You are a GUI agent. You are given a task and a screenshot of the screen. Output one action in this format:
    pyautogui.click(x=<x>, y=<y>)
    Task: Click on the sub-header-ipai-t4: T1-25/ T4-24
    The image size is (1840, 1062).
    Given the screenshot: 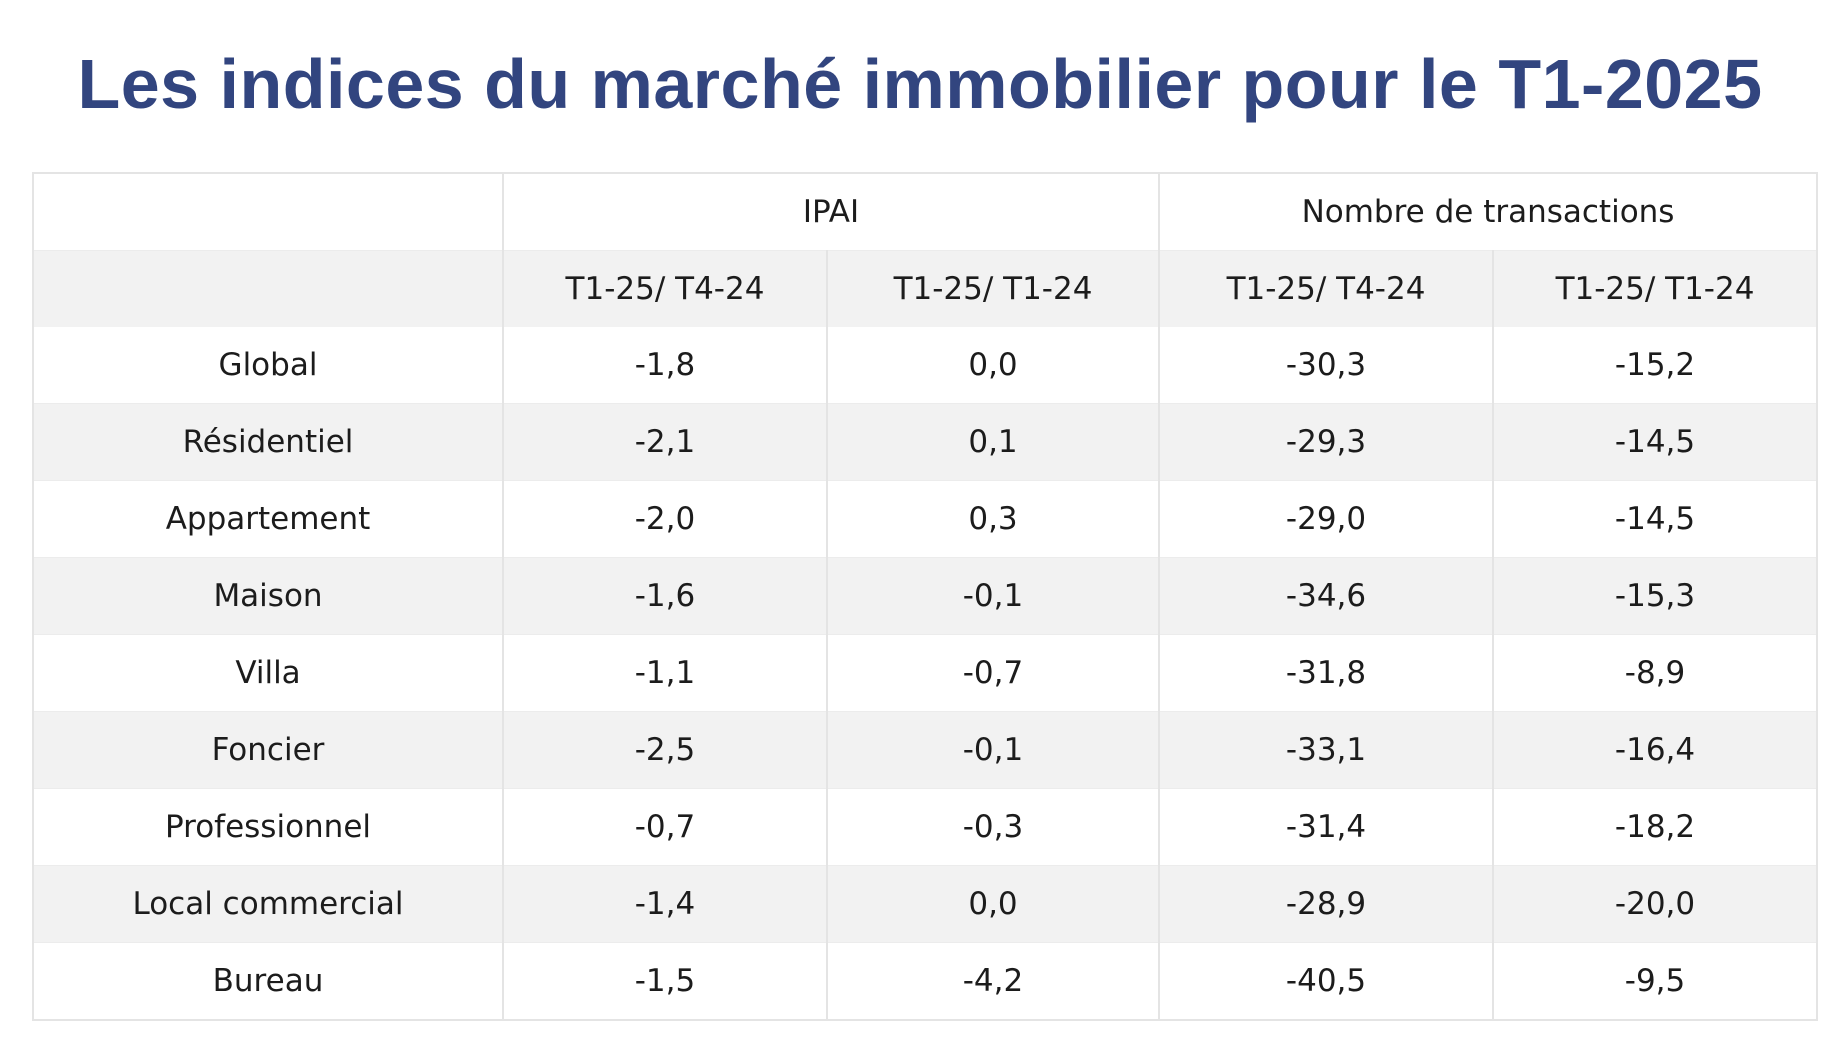 What is the action you would take?
    pyautogui.click(x=665, y=288)
    